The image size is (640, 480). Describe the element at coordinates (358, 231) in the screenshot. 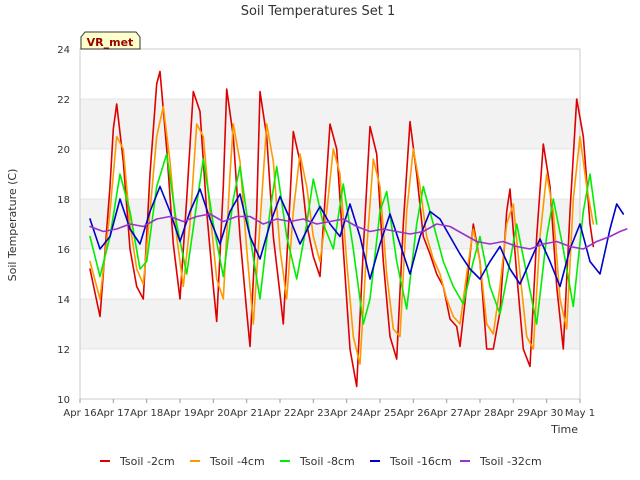

I see `series-line` at that location.